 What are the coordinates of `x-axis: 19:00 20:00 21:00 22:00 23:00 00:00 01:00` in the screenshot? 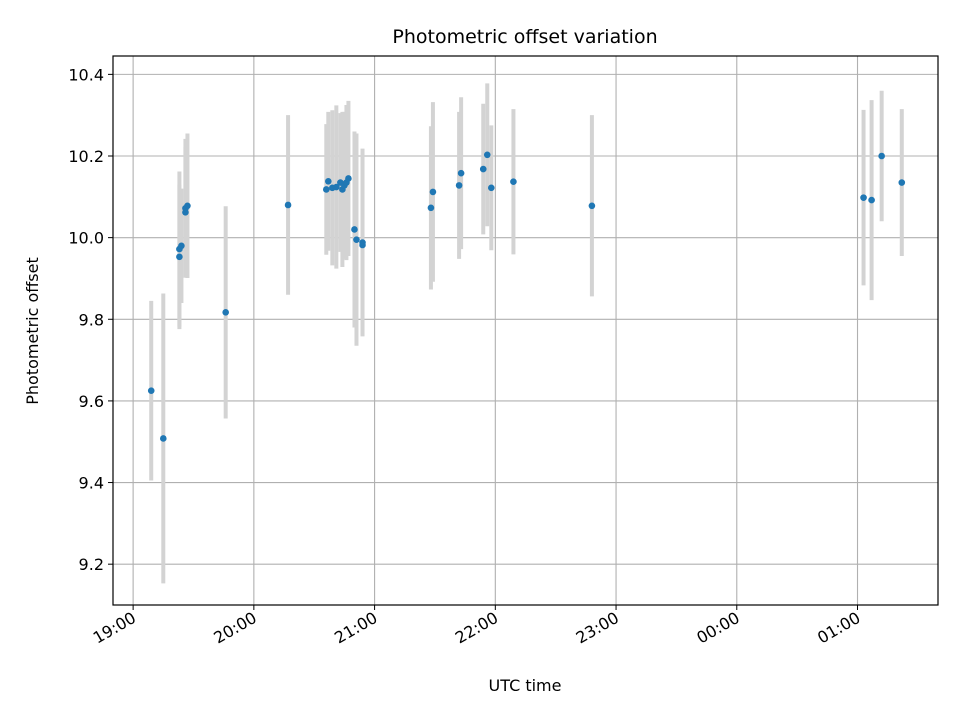 It's located at (477, 626).